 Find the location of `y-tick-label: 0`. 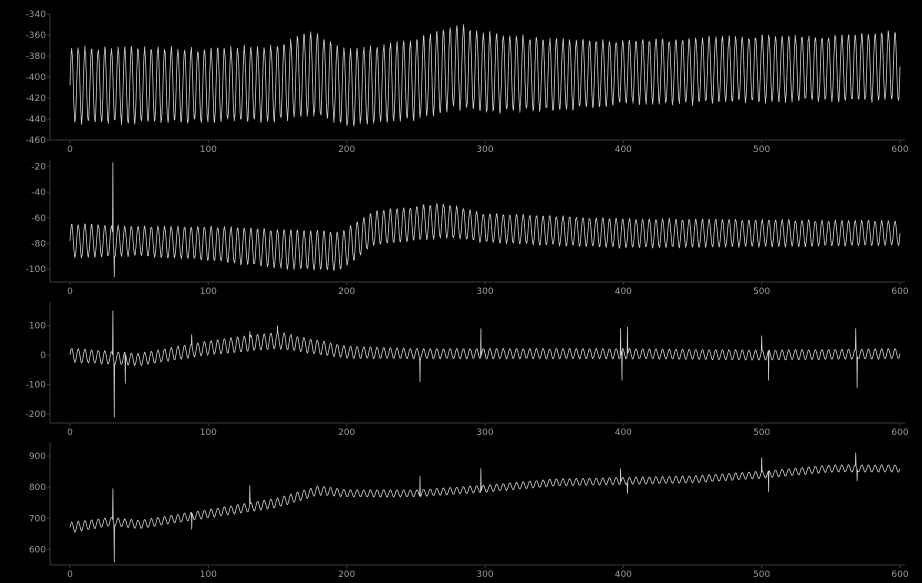

y-tick-label: 0 is located at coordinates (43, 356).